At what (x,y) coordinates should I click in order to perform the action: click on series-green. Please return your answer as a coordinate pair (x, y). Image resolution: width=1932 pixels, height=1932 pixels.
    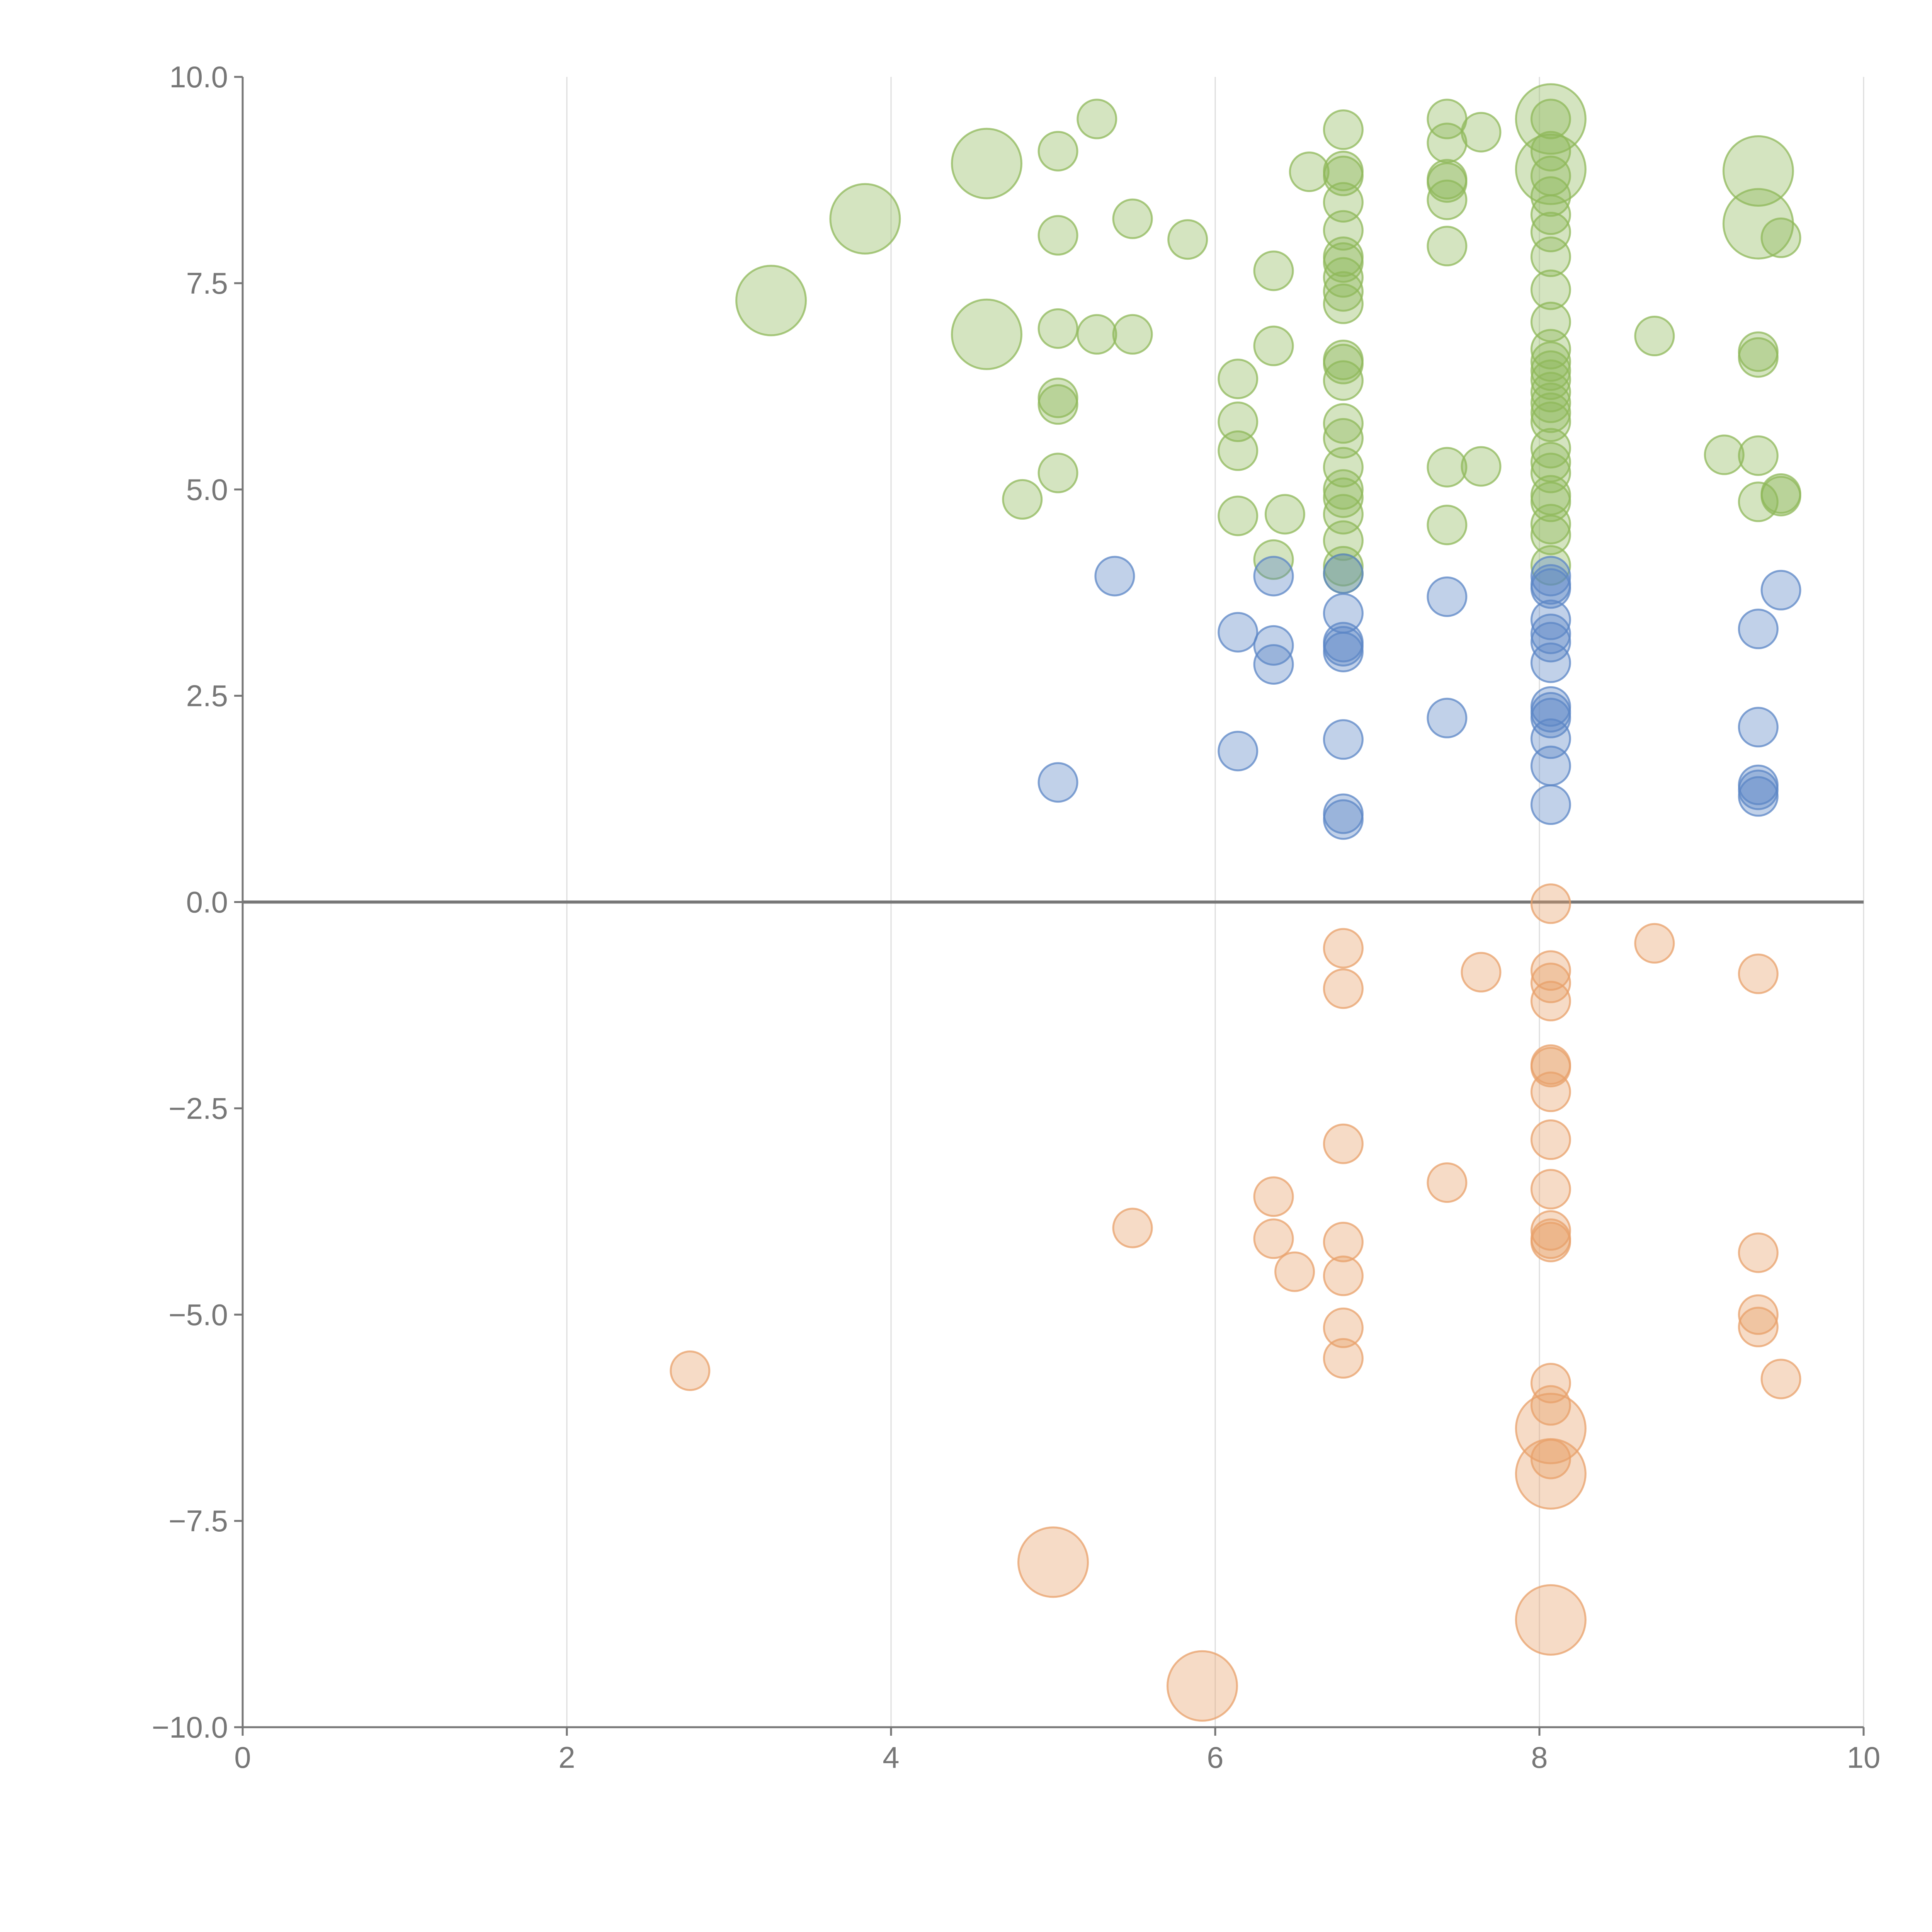
    Looking at the image, I should click on (1268, 339).